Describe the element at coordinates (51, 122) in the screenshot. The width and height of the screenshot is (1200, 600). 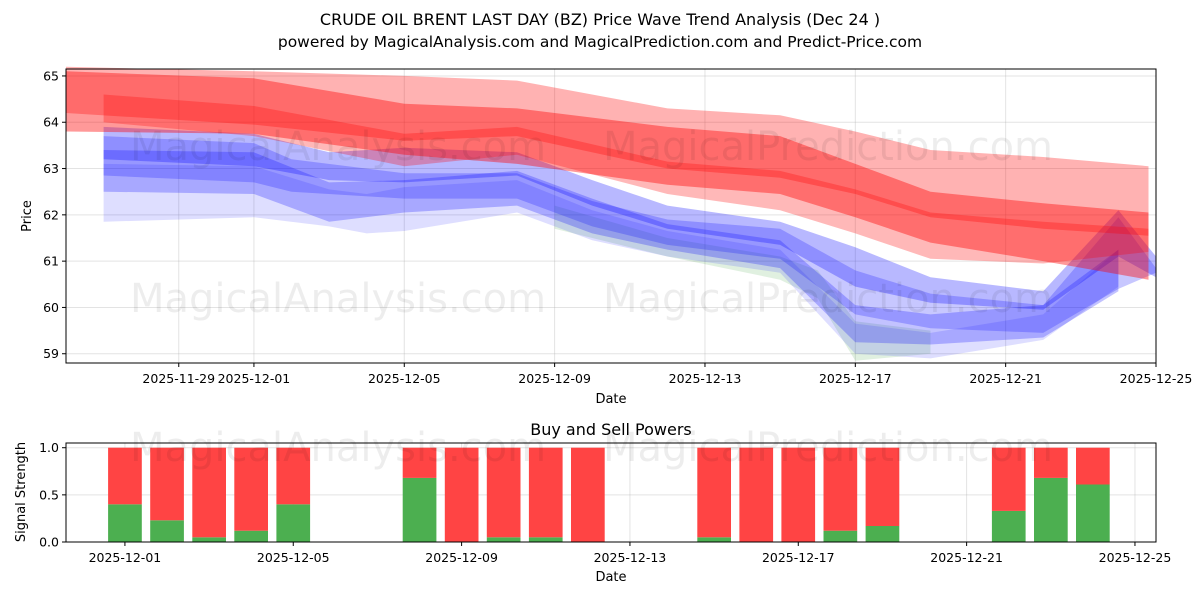
I see `price-y-tick-label: 64` at that location.